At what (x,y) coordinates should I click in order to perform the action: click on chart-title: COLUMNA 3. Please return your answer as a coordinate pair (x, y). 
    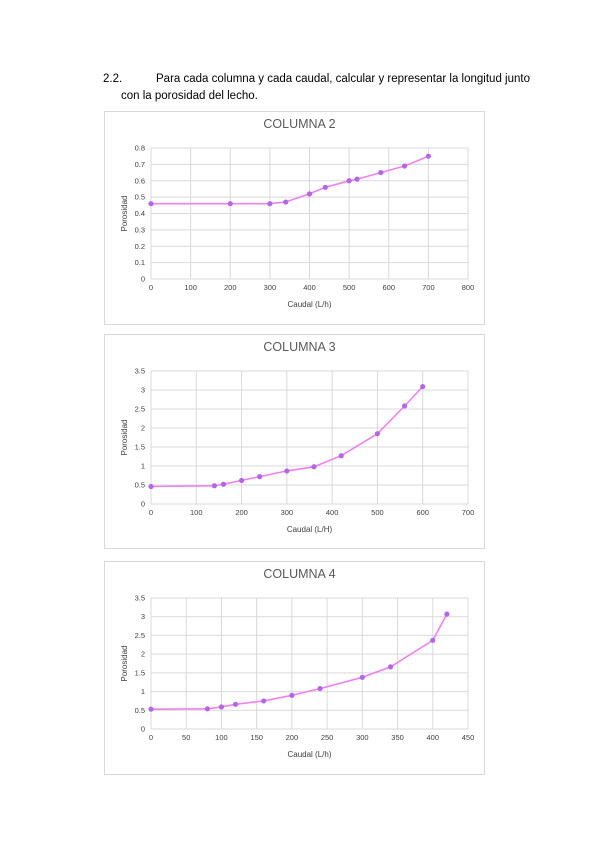
    Looking at the image, I should click on (299, 347).